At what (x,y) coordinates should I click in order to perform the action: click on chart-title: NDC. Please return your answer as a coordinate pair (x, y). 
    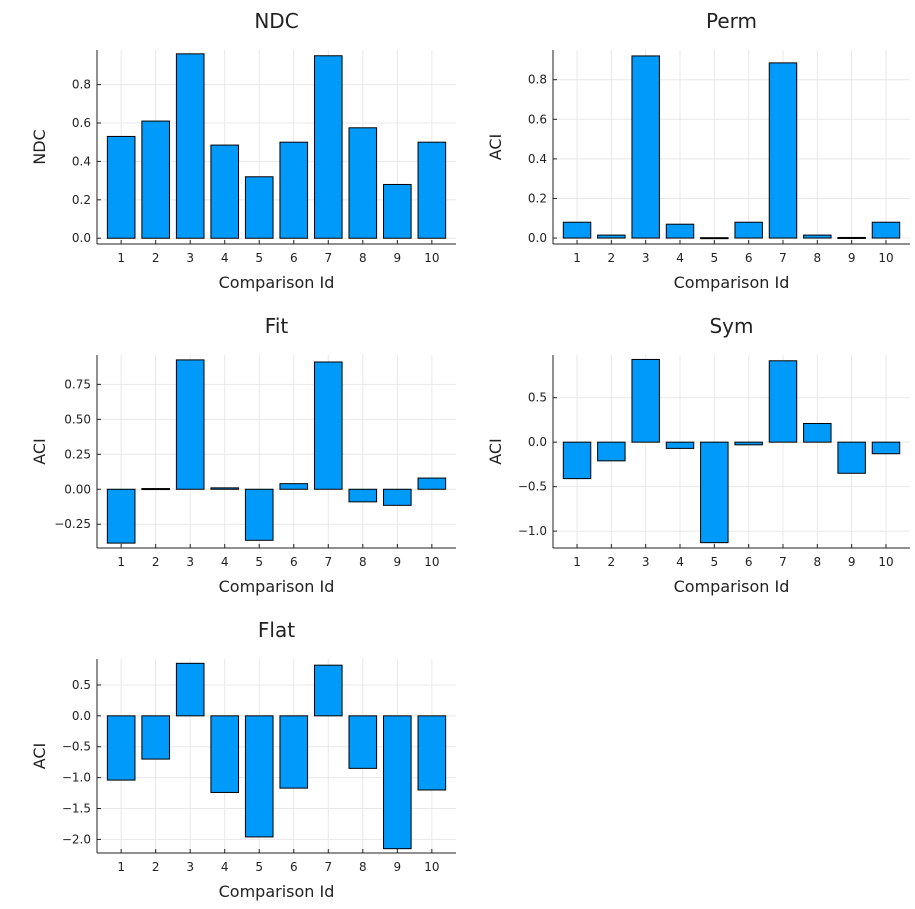
    Looking at the image, I should click on (276, 21).